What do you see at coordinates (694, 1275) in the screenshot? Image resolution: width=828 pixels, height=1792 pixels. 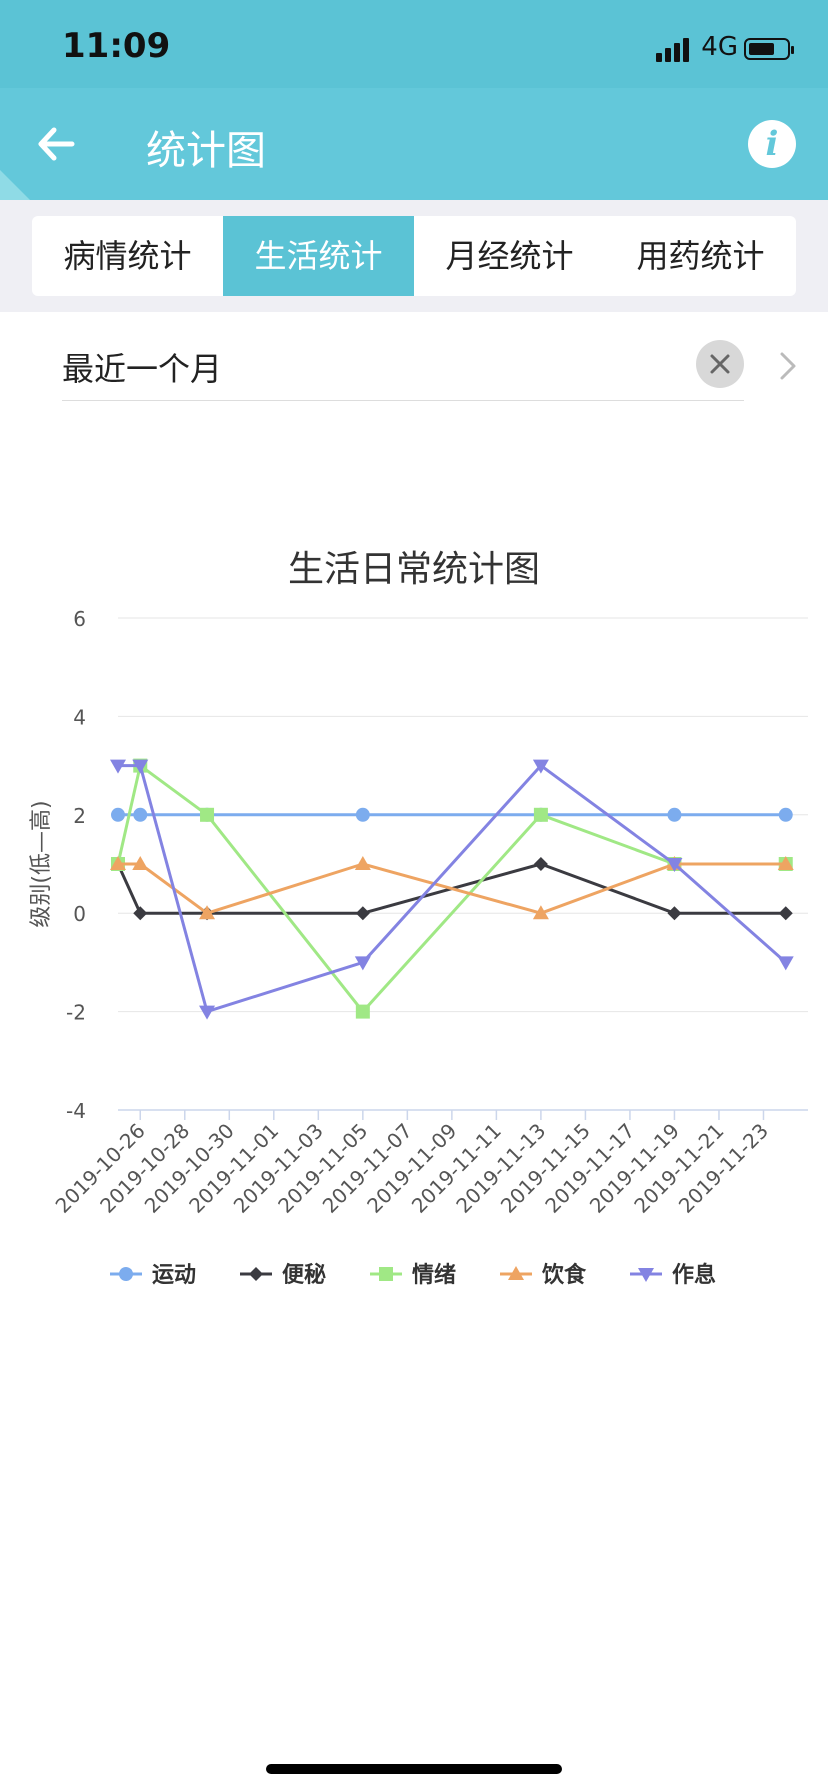 I see `legend-label-4: 作息` at bounding box center [694, 1275].